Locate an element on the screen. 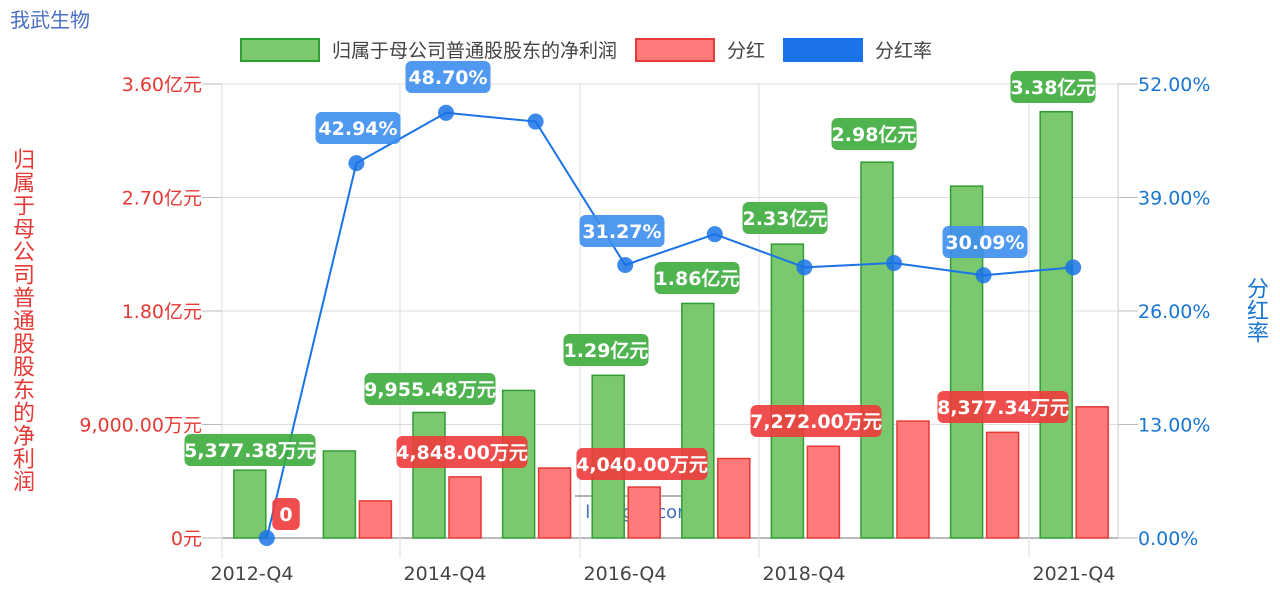 This screenshot has height=600, width=1280. payout-ratio-label: 42.94% is located at coordinates (357, 129).